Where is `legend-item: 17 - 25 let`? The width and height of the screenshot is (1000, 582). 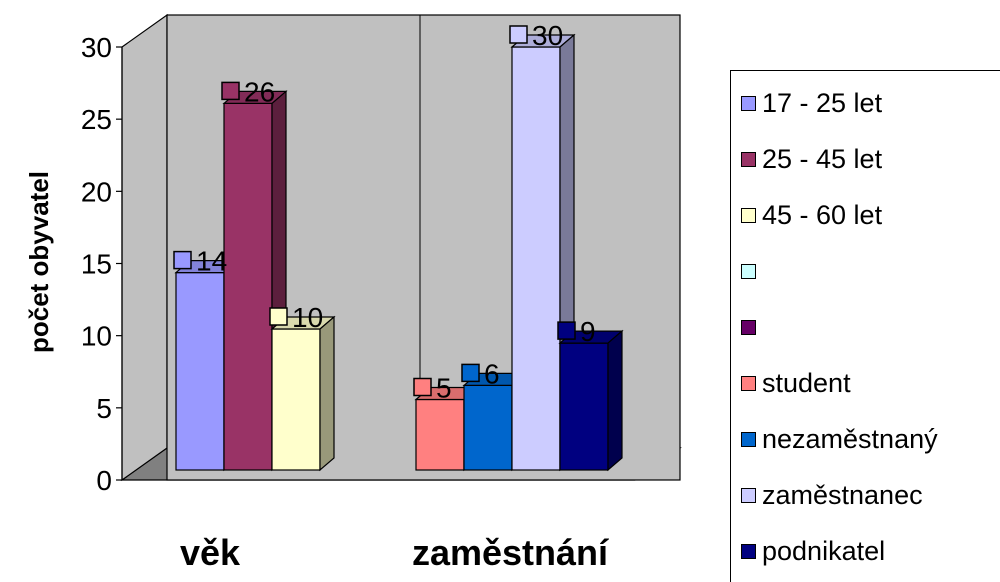
legend-item: 17 - 25 let is located at coordinates (811, 103).